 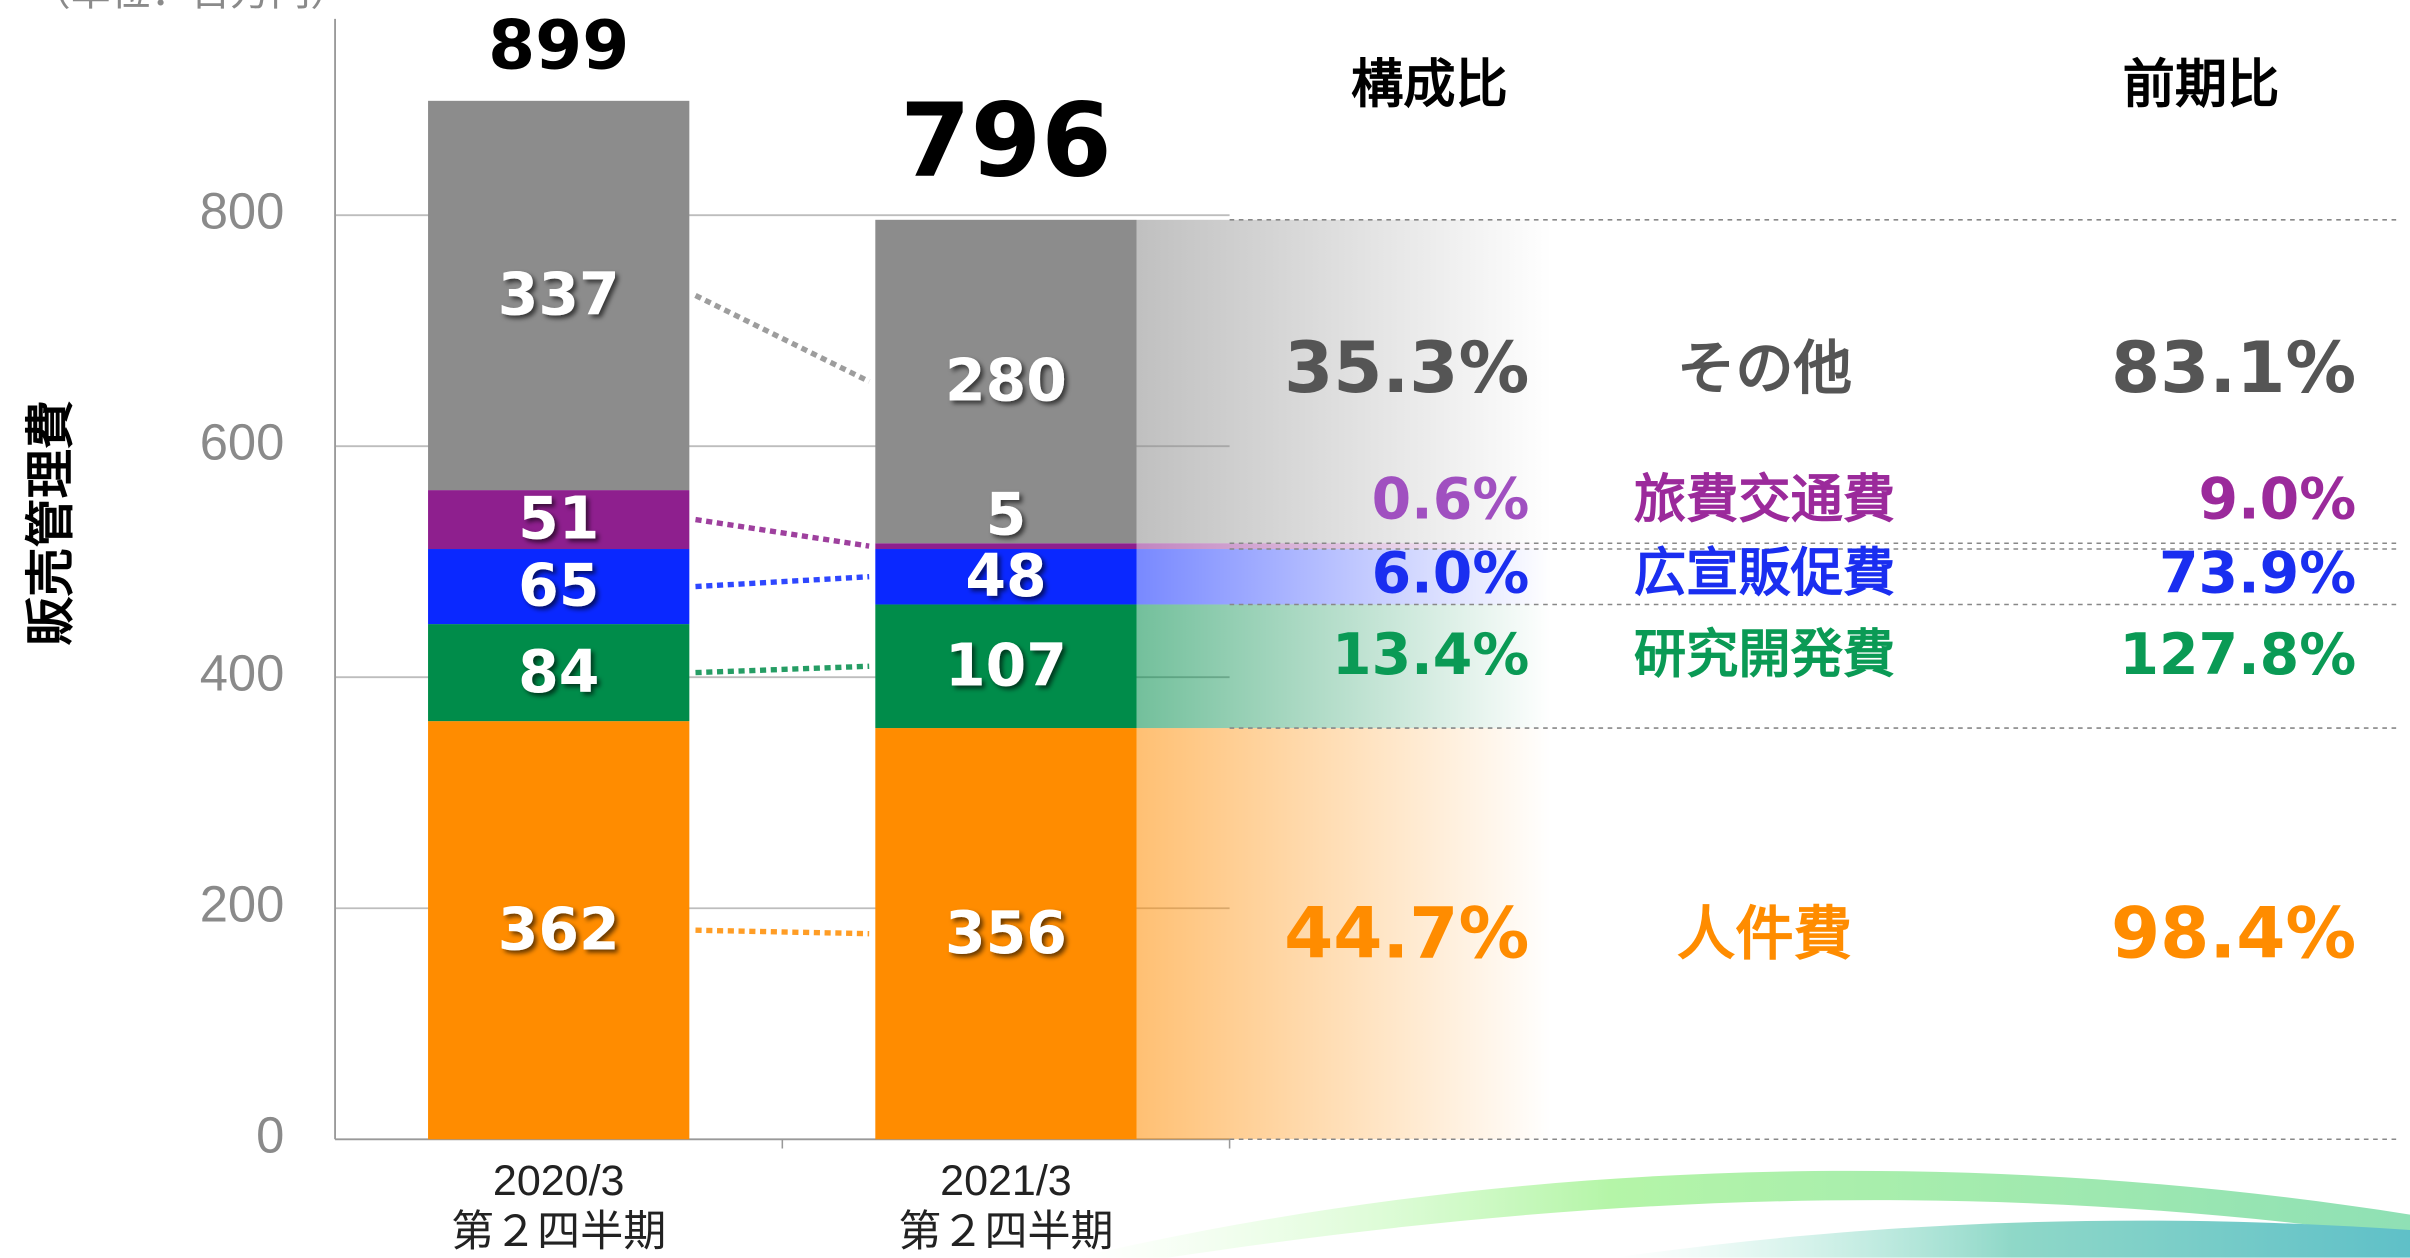 I want to click on value-label: 5, so click(x=1006, y=515).